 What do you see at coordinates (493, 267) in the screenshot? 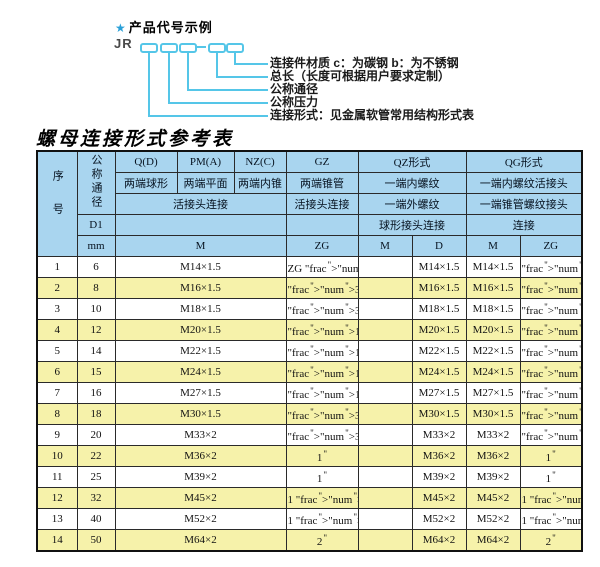
I see `table-cell: M14×1.5` at bounding box center [493, 267].